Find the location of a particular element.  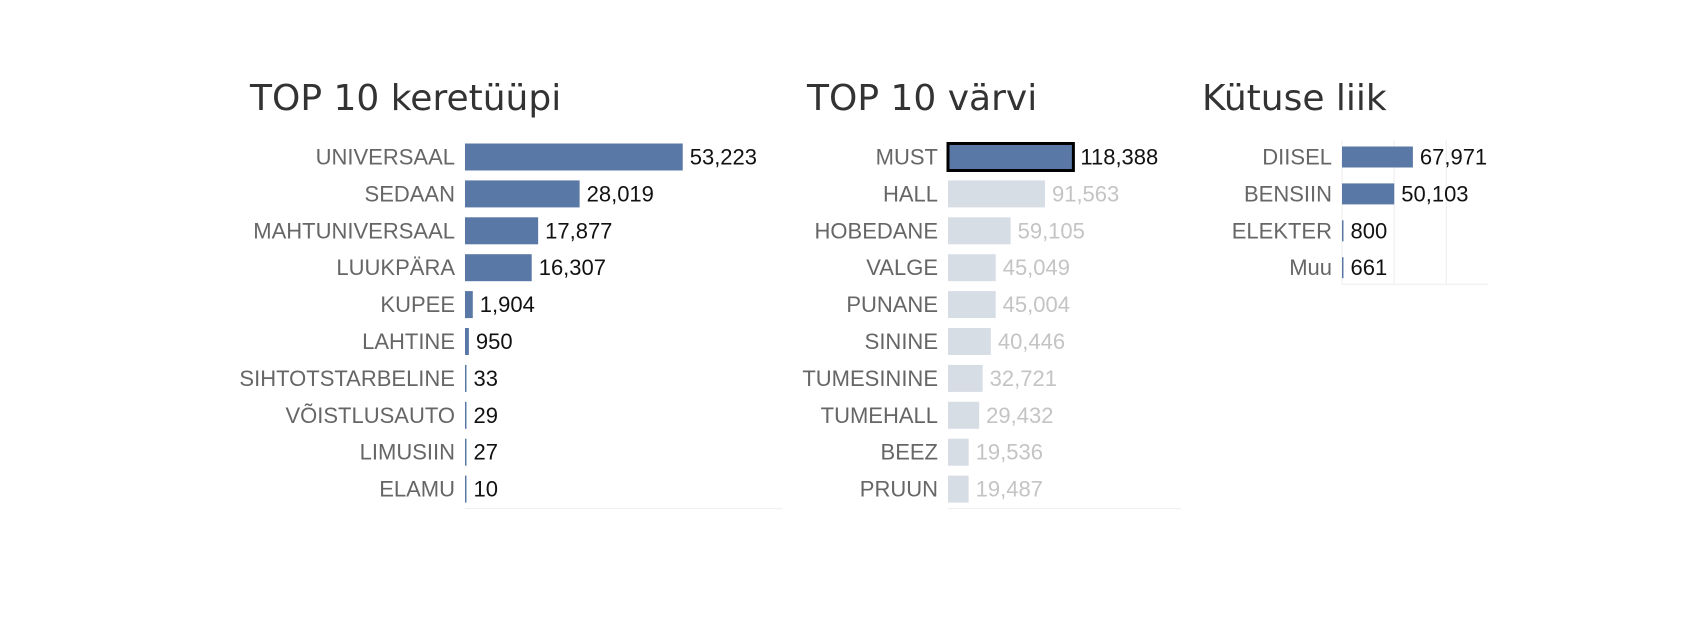

category-label-pruun: PRUUN is located at coordinates (899, 489).